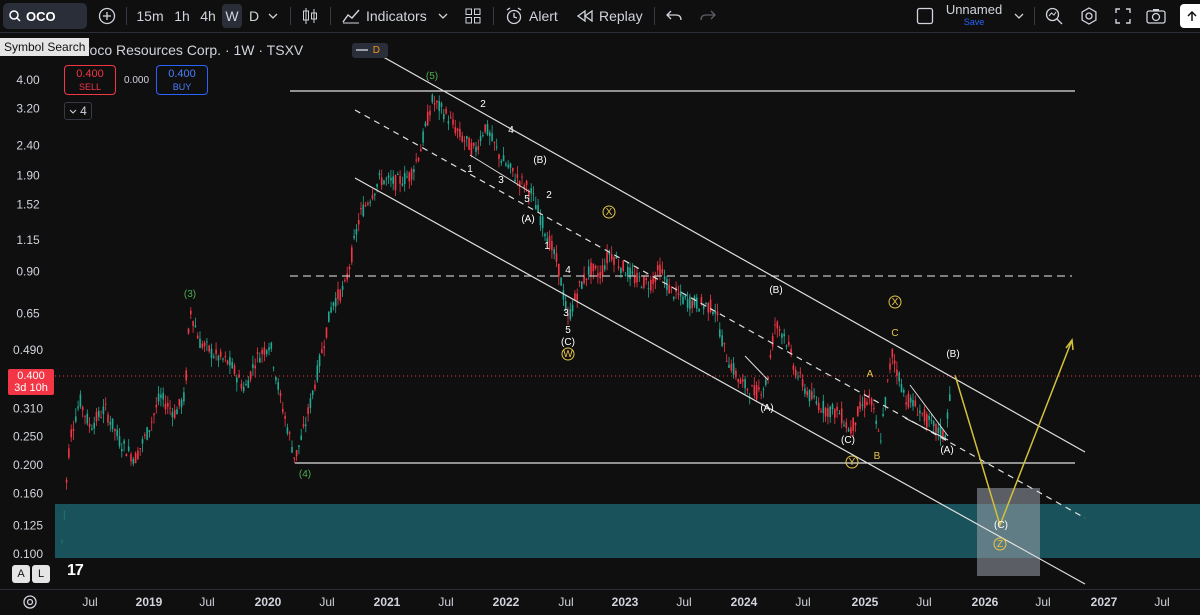 The width and height of the screenshot is (1200, 615). Describe the element at coordinates (107, 16) in the screenshot. I see `compare-symbol-button` at that location.